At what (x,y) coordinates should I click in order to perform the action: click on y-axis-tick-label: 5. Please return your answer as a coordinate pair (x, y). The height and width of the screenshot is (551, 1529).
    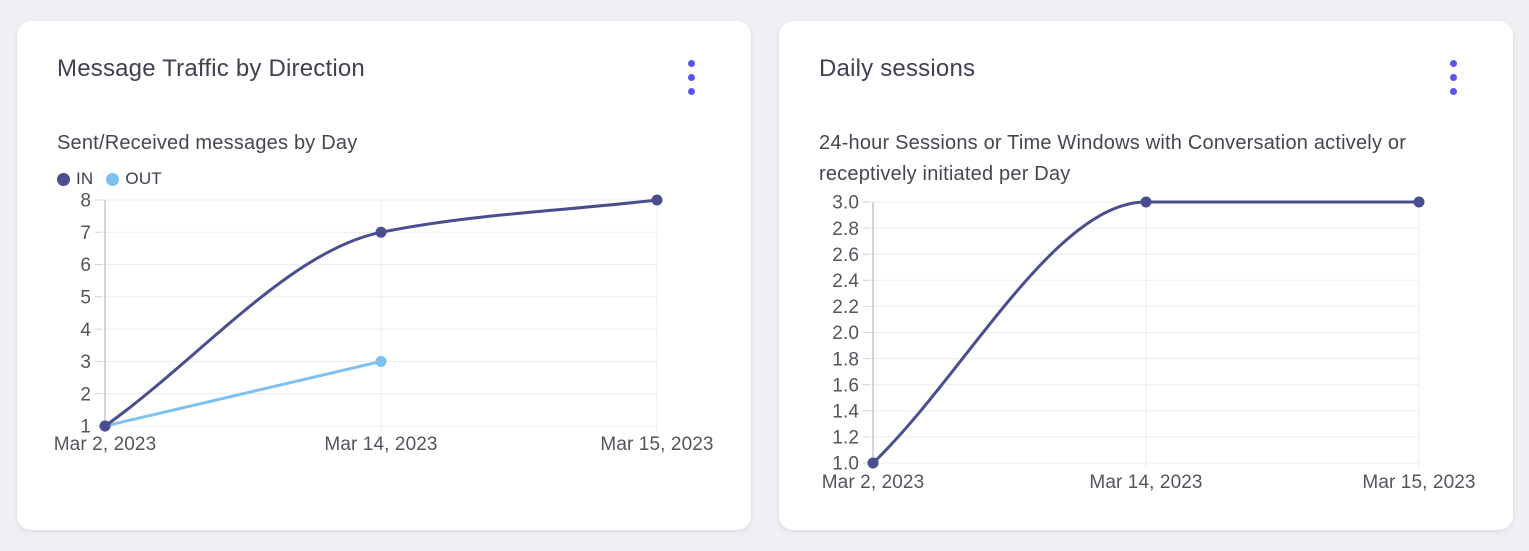
    Looking at the image, I should click on (85, 298).